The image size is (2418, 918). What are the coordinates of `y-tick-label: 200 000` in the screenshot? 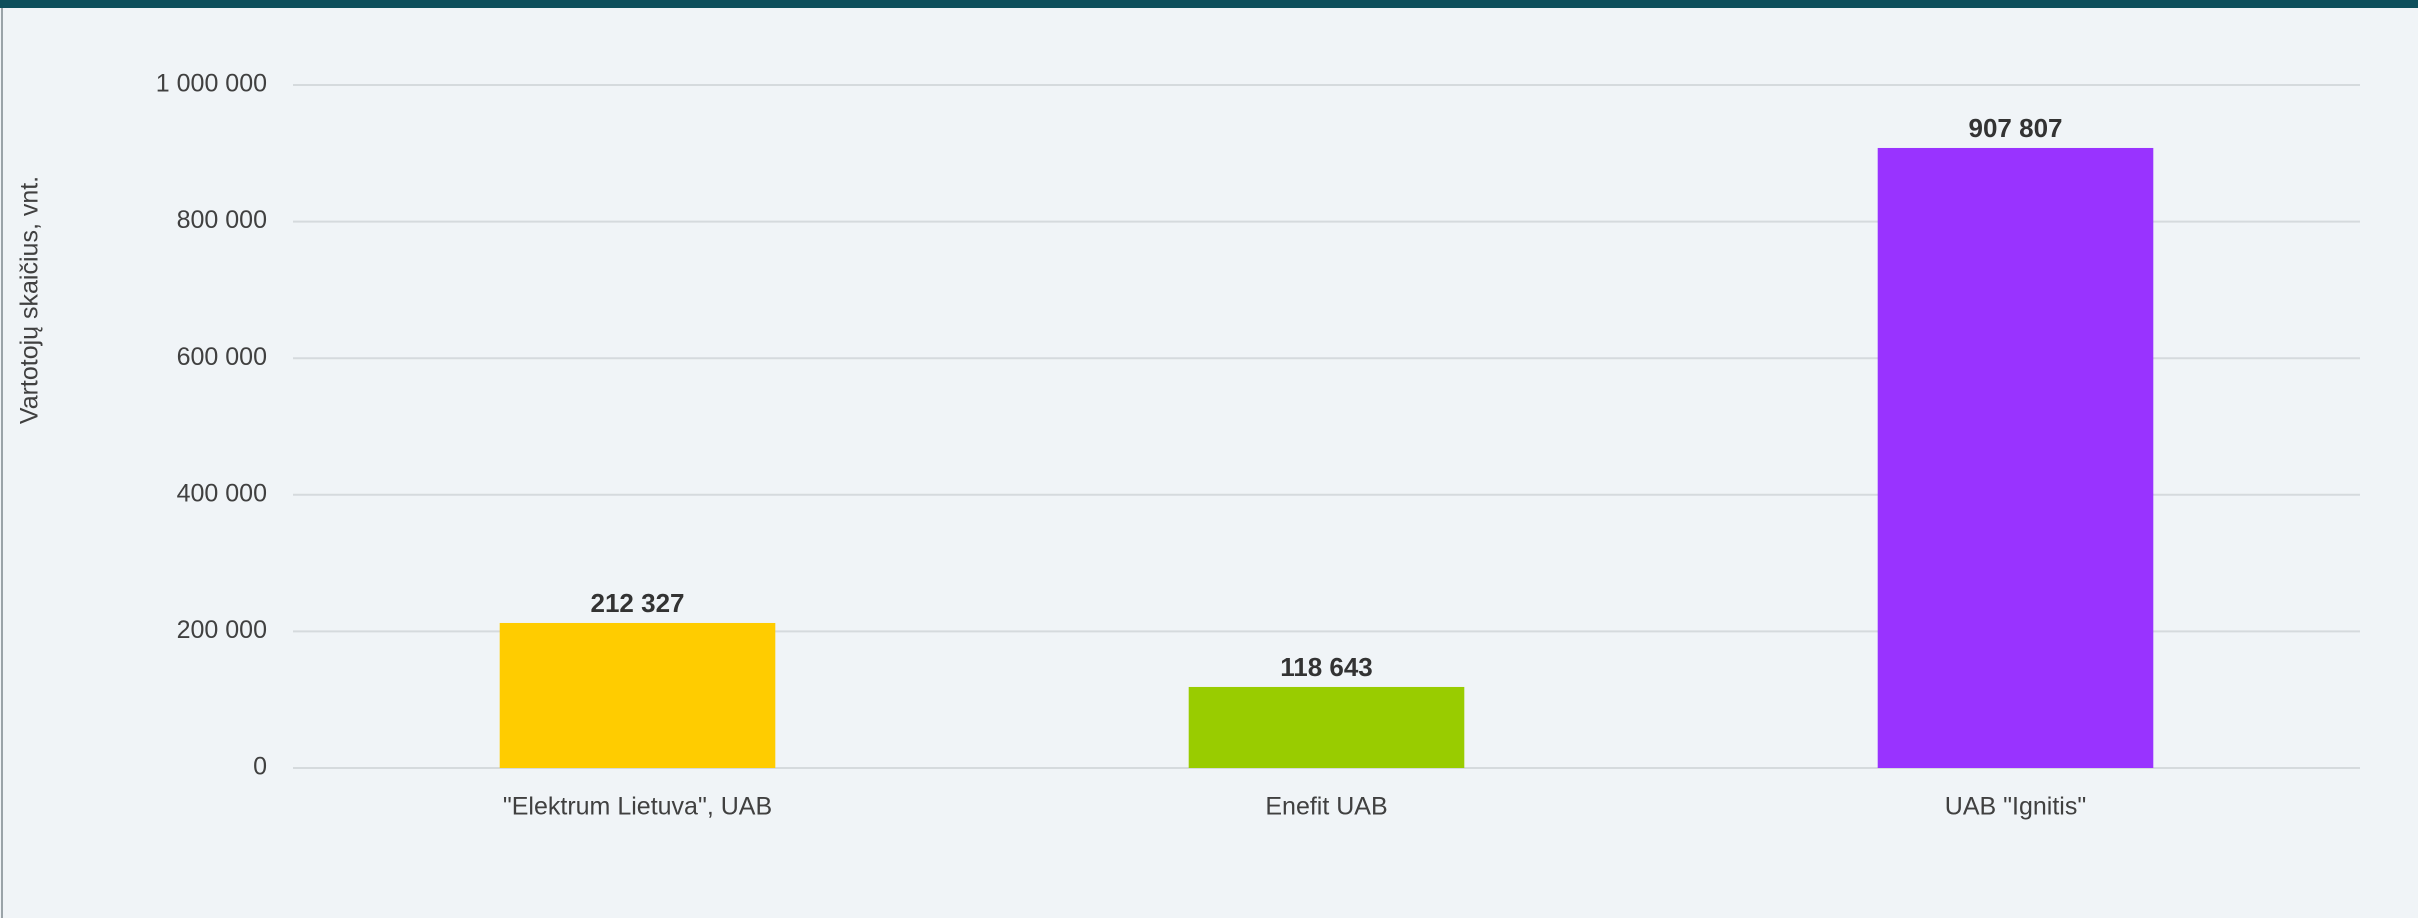 It's located at (222, 630).